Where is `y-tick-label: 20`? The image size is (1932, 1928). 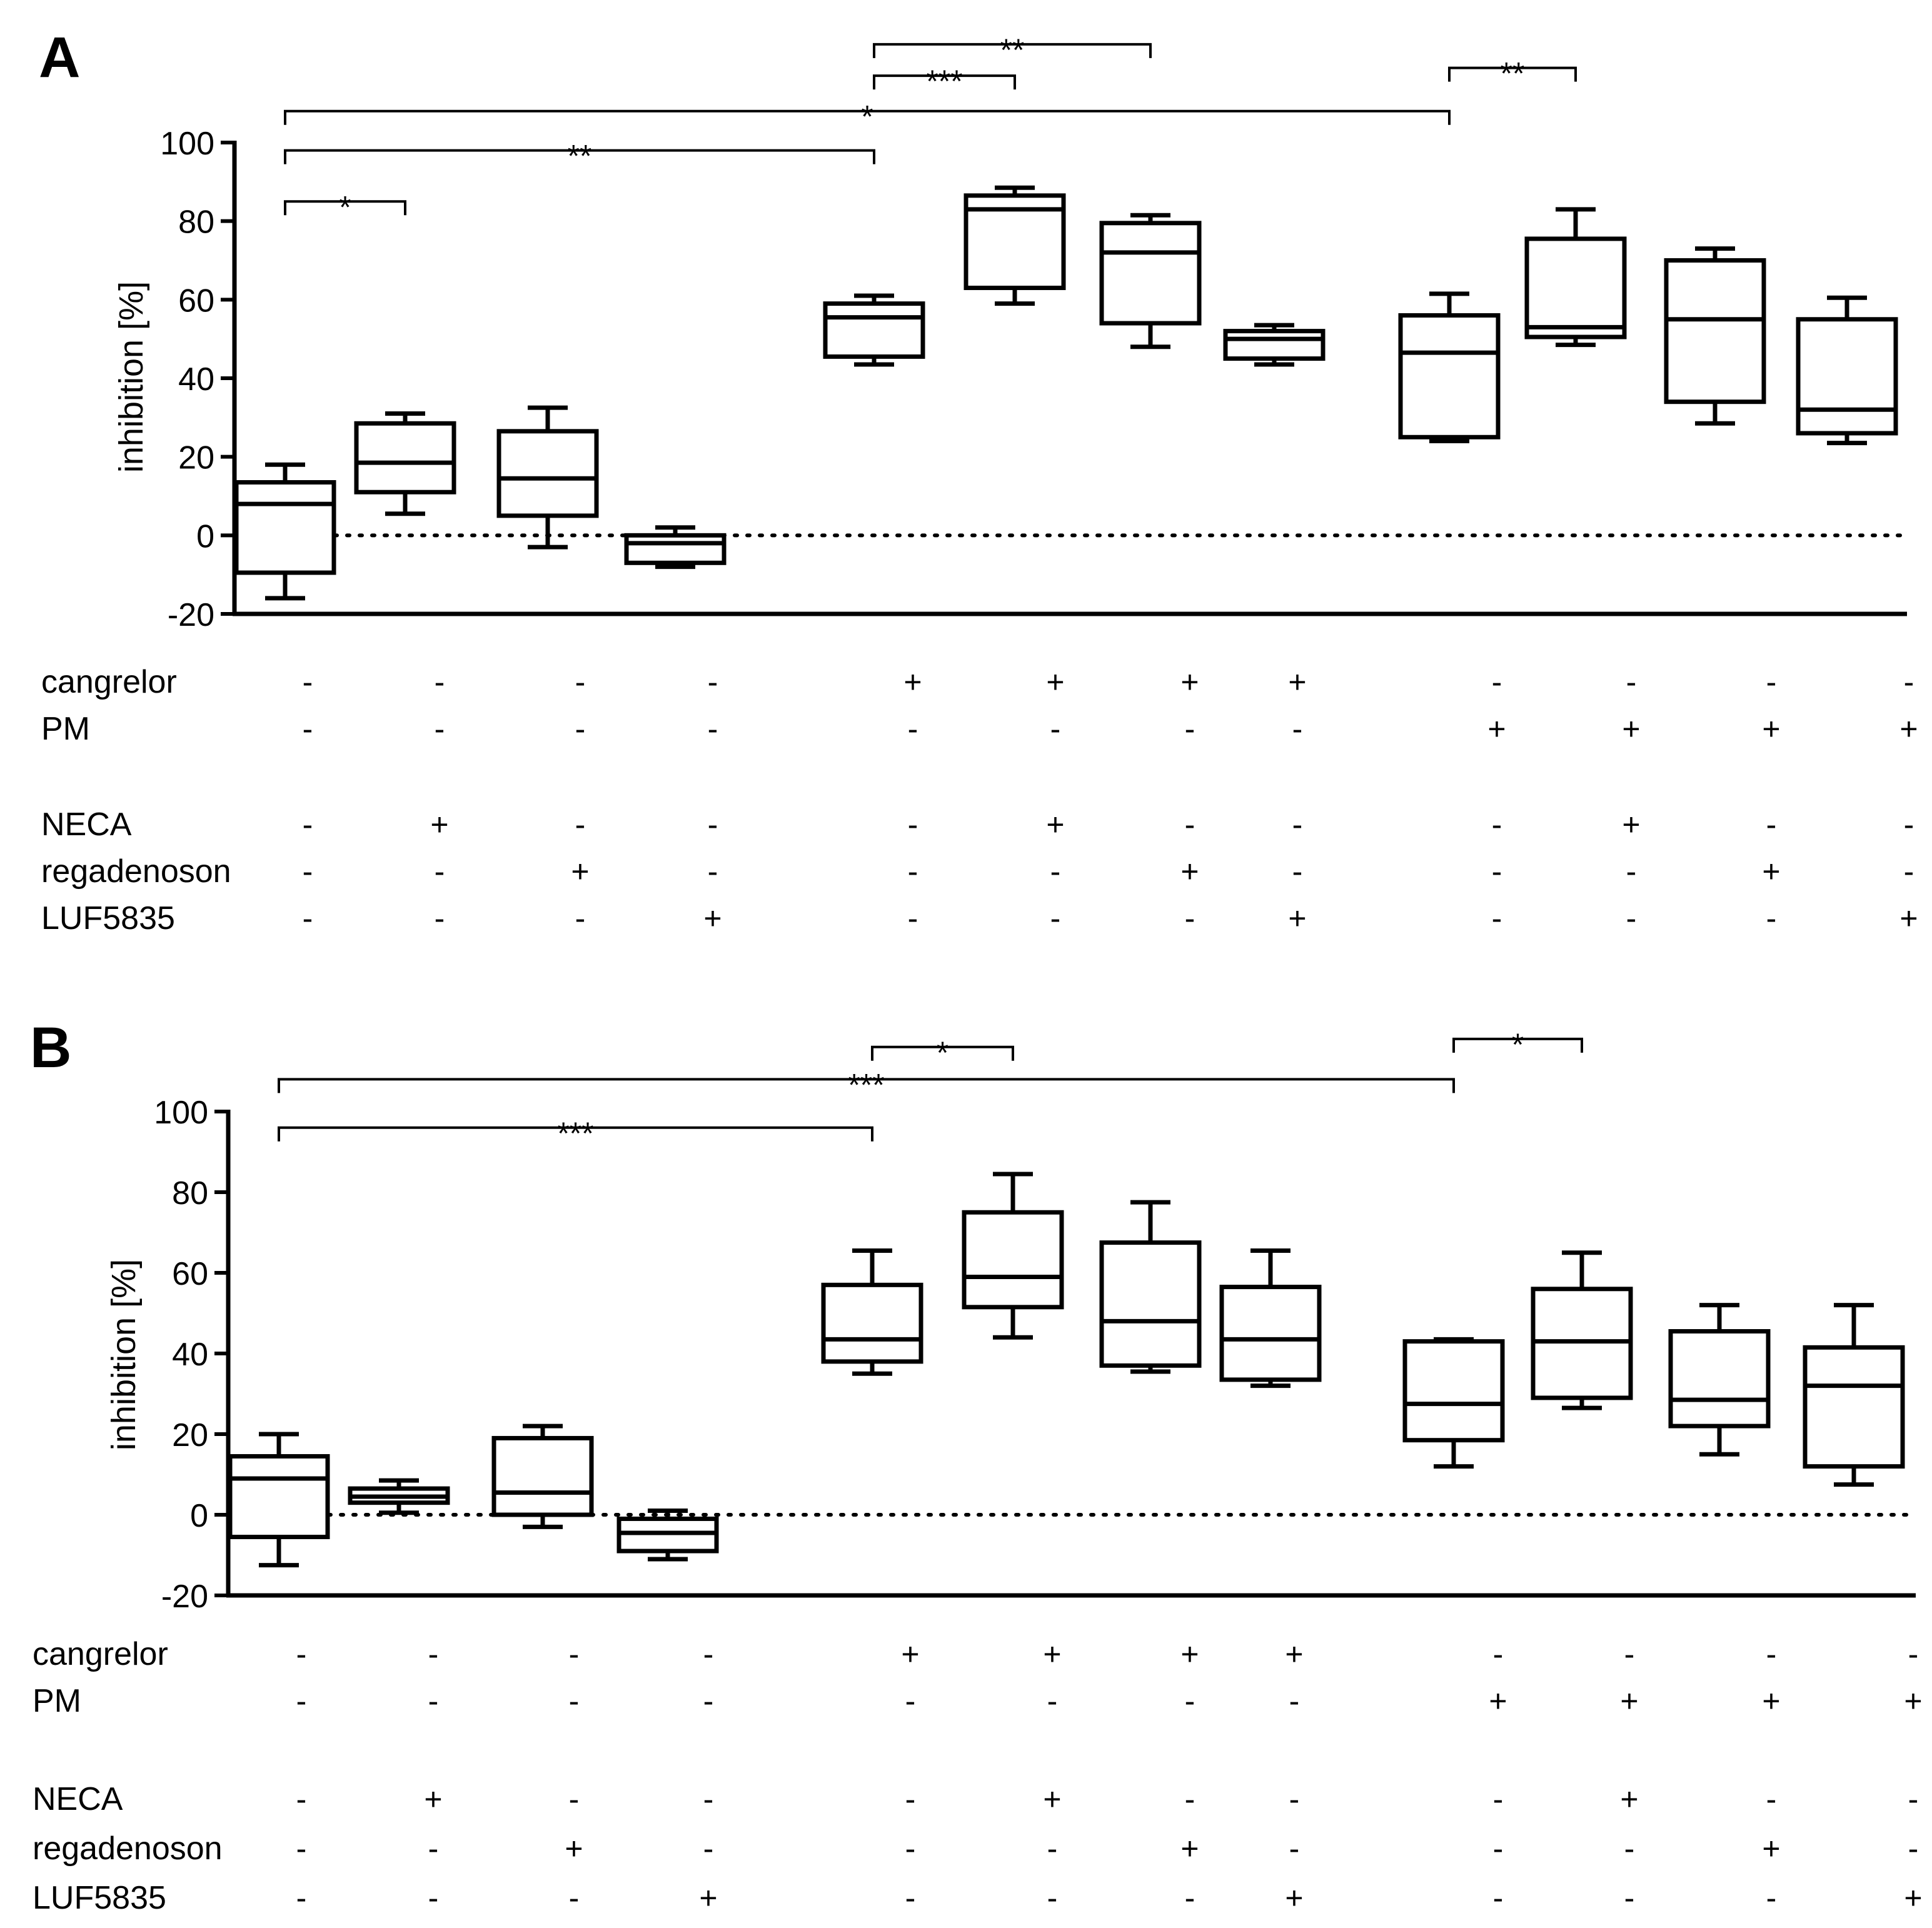 y-tick-label: 20 is located at coordinates (190, 1436).